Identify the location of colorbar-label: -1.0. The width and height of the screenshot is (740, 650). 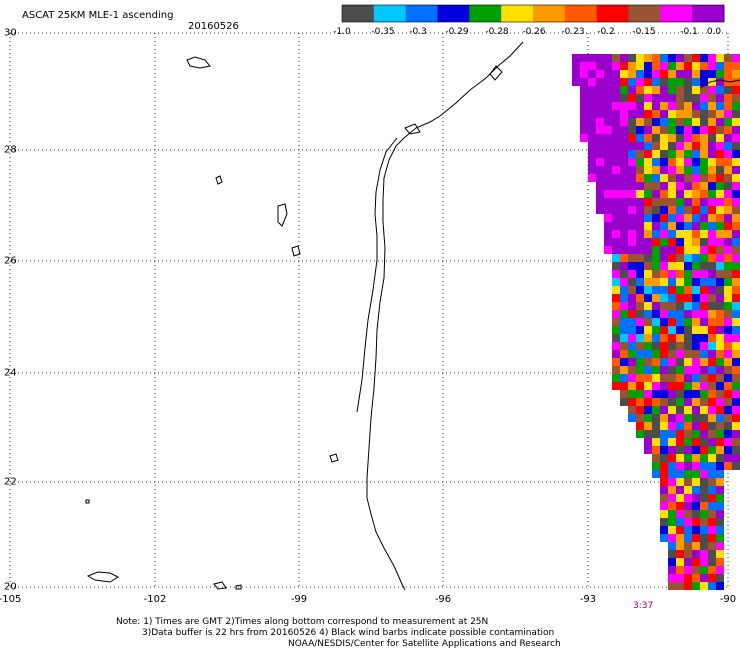
(342, 32).